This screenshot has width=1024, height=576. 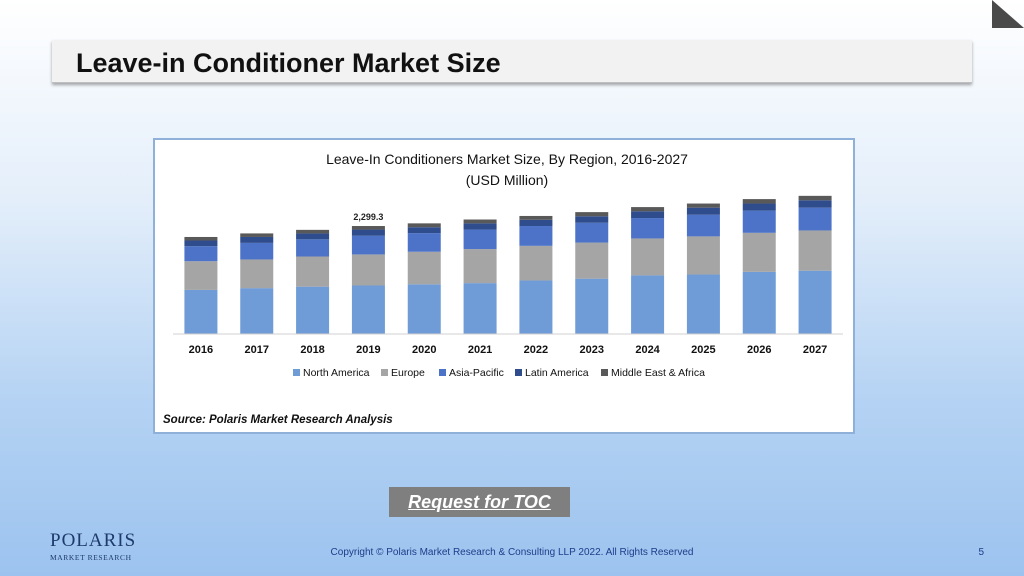 I want to click on bar-2024-europe, so click(x=648, y=257).